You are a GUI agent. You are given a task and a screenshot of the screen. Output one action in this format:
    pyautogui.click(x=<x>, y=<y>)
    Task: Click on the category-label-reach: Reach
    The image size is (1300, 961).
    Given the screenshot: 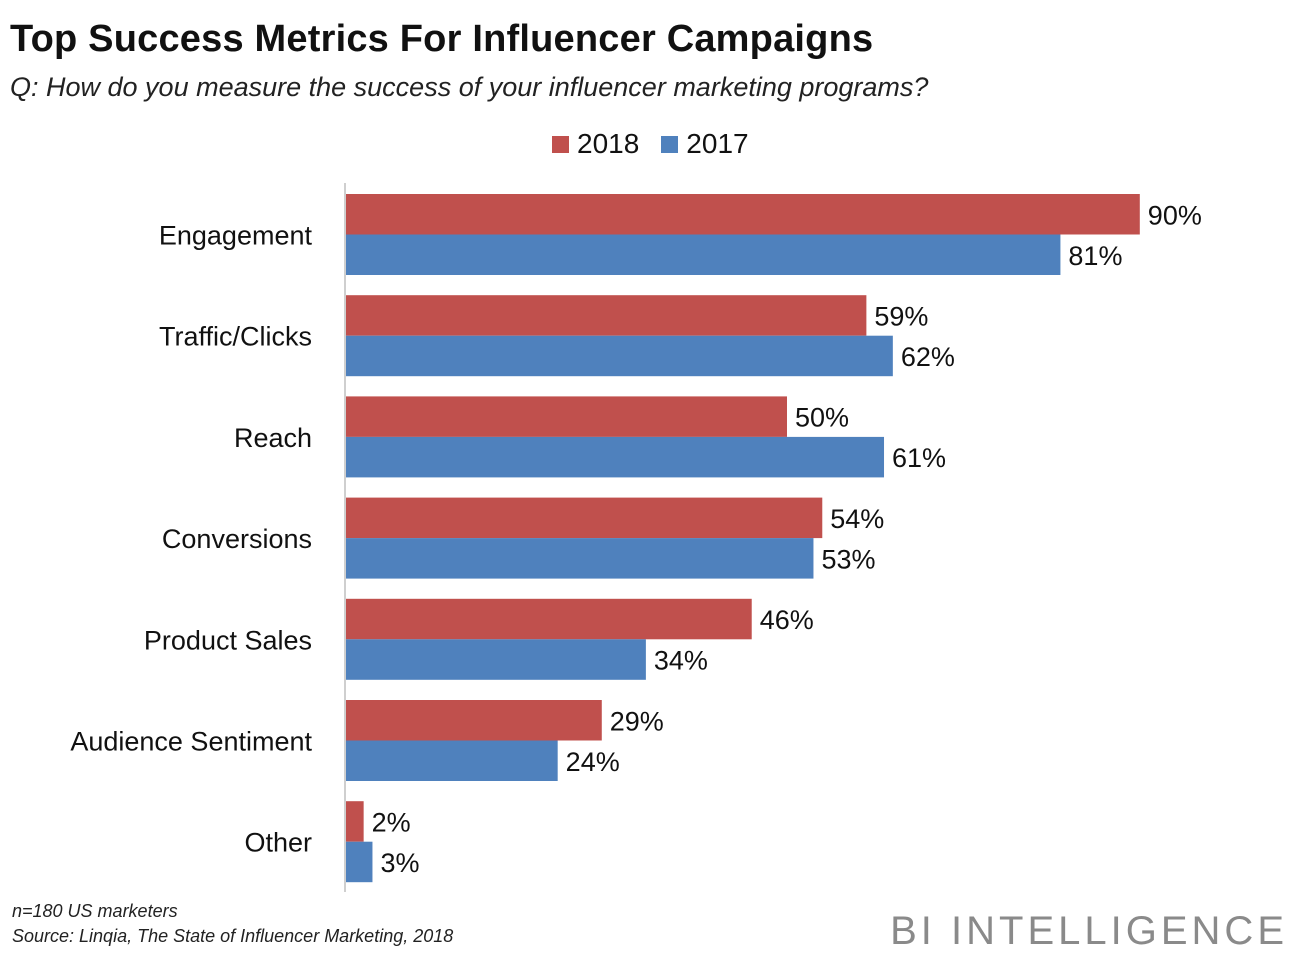 What is the action you would take?
    pyautogui.click(x=273, y=438)
    